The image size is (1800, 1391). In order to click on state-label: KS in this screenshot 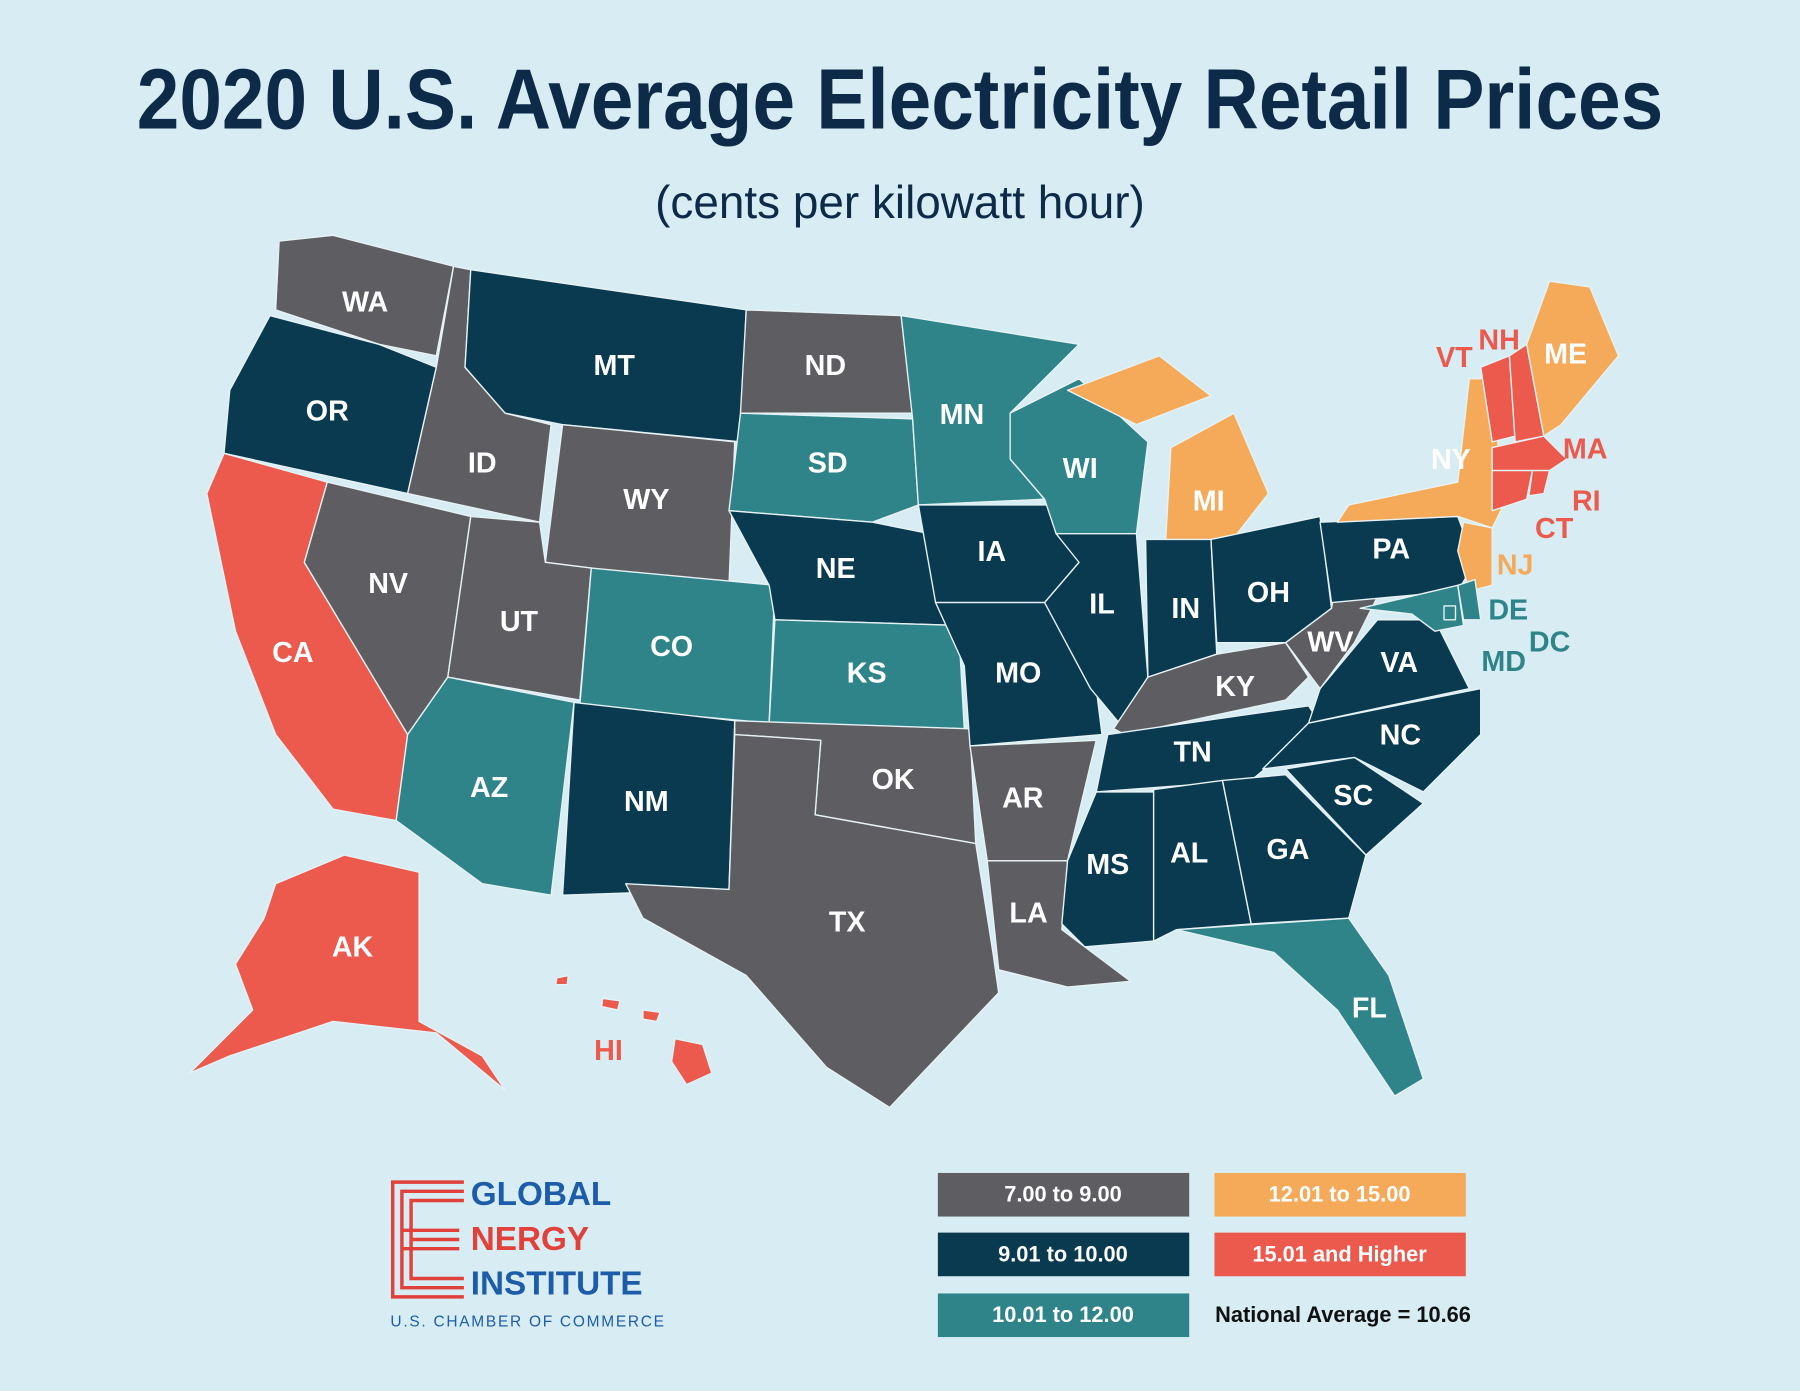, I will do `click(867, 673)`.